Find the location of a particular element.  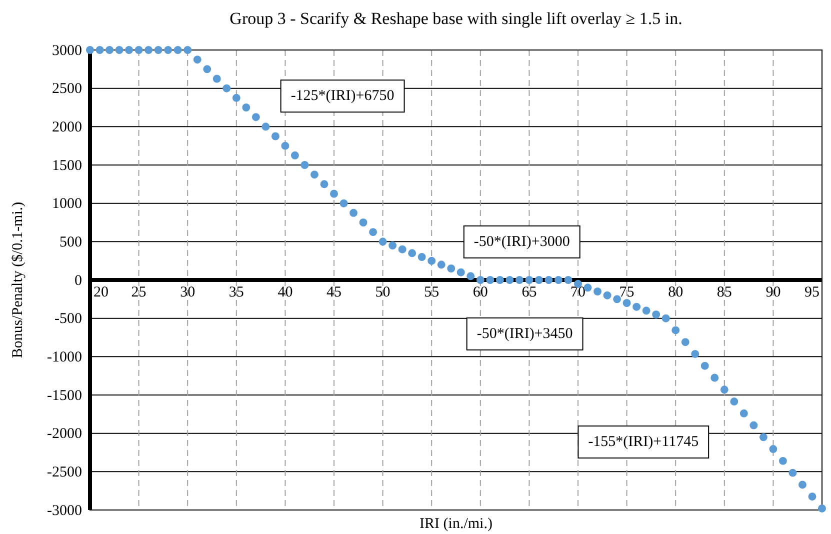

x-tick-label: 50 is located at coordinates (382, 292).